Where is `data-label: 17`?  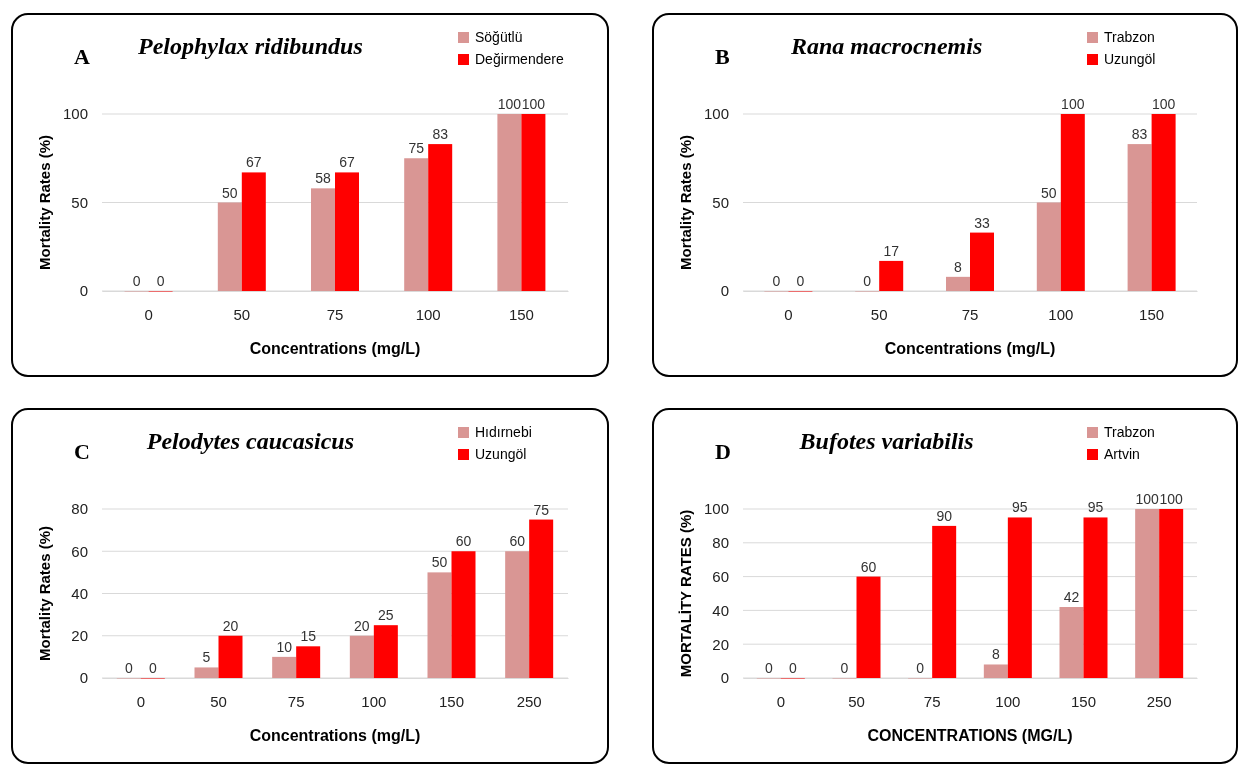
data-label: 17 is located at coordinates (891, 250).